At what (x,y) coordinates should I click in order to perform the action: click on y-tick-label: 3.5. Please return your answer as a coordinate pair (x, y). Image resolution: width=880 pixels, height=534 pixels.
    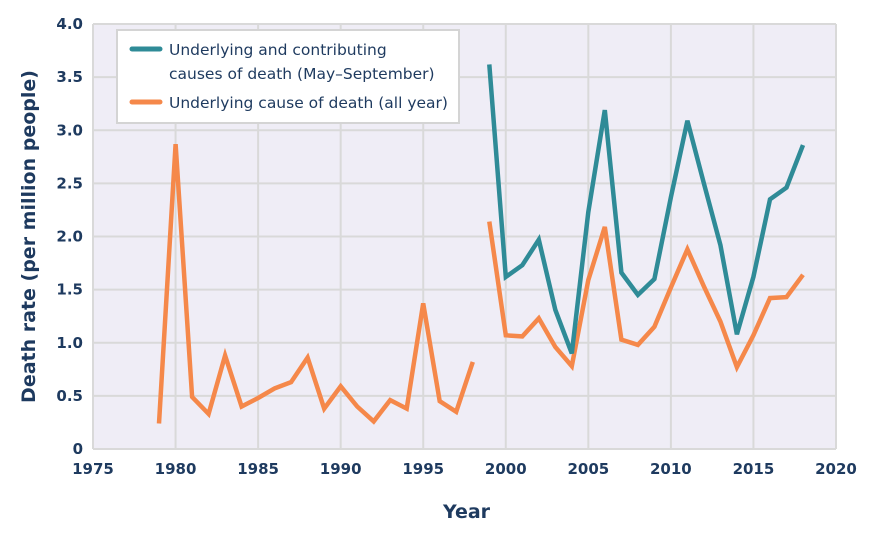
    Looking at the image, I should click on (69, 77).